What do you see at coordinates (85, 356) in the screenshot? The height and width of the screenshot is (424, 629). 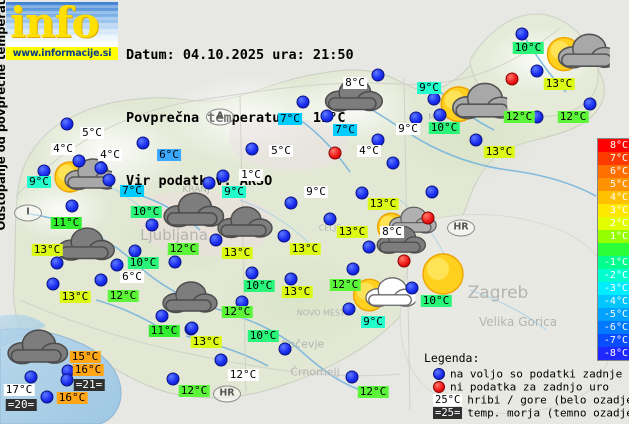 I see `temperature-label: 15°C` at bounding box center [85, 356].